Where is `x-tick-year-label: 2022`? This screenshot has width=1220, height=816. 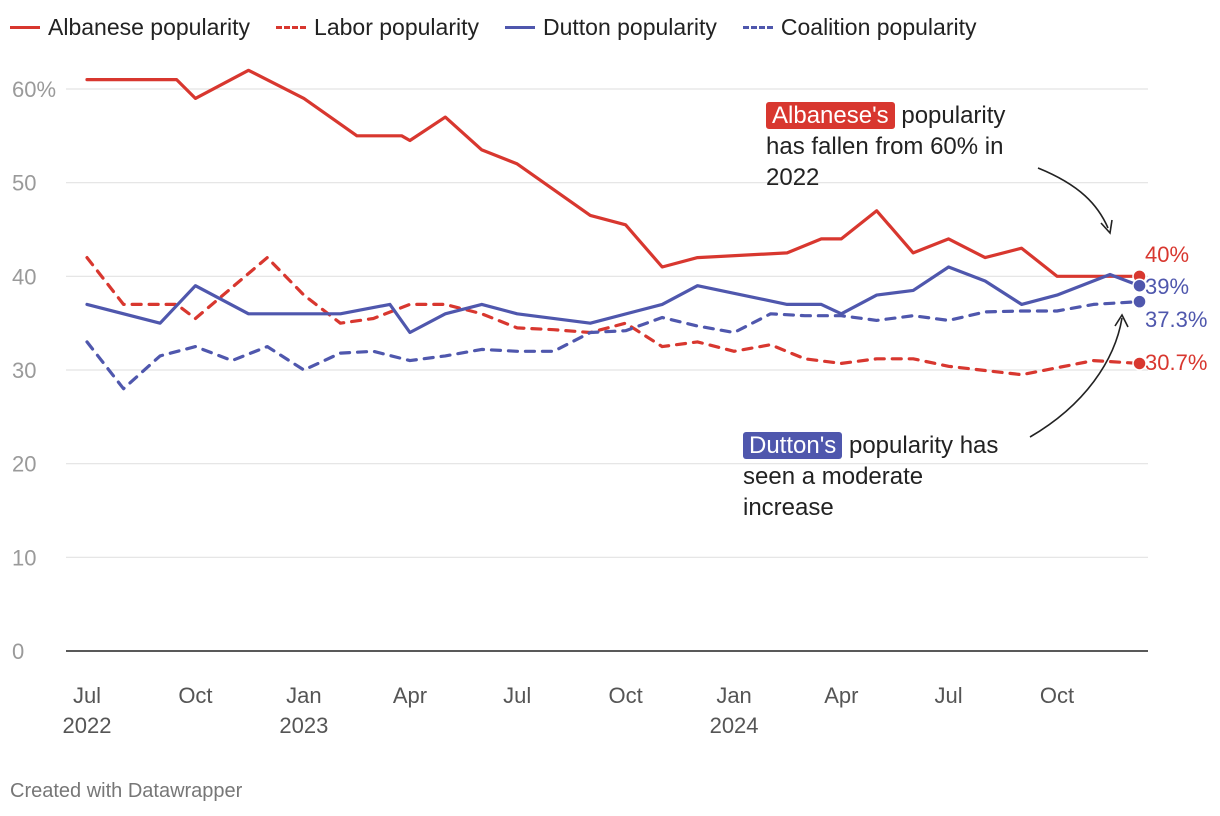
x-tick-year-label: 2022 is located at coordinates (87, 725).